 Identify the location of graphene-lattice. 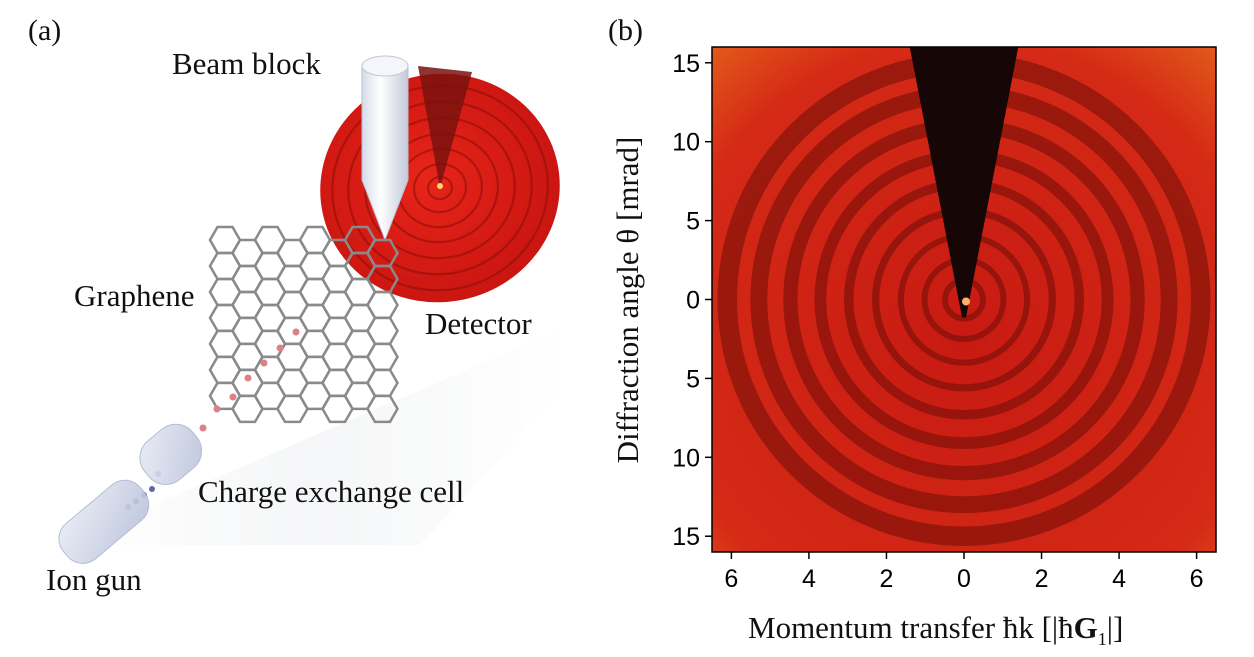
(303, 324).